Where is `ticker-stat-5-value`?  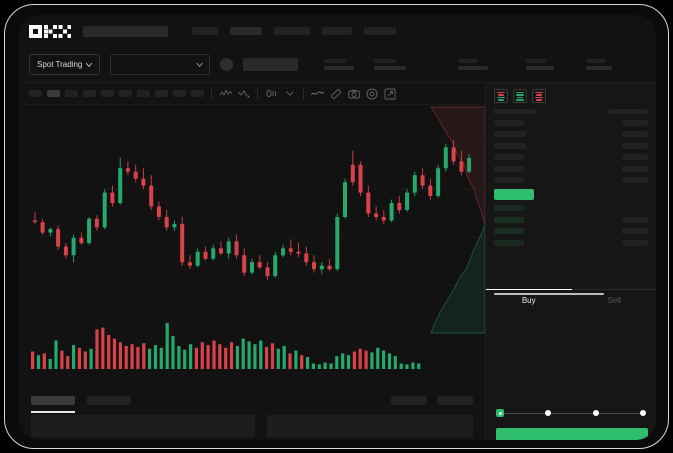
ticker-stat-5-value is located at coordinates (599, 68).